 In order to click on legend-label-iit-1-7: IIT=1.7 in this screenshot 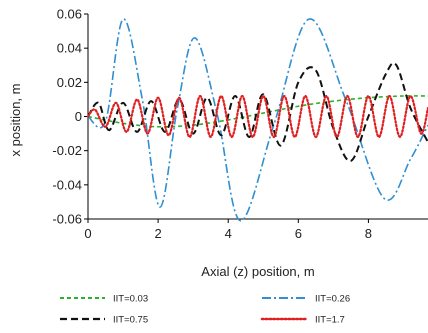, I will do `click(330, 320)`.